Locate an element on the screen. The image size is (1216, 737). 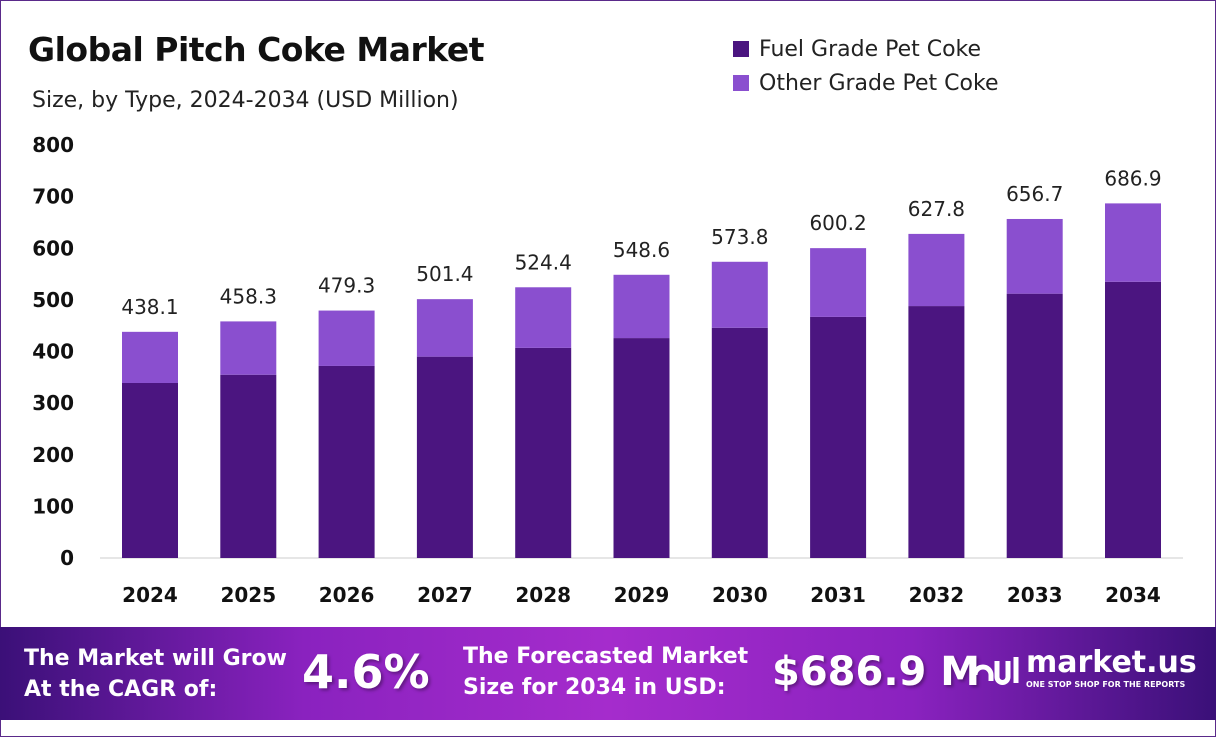
x-tick-label: 2033 is located at coordinates (1035, 595).